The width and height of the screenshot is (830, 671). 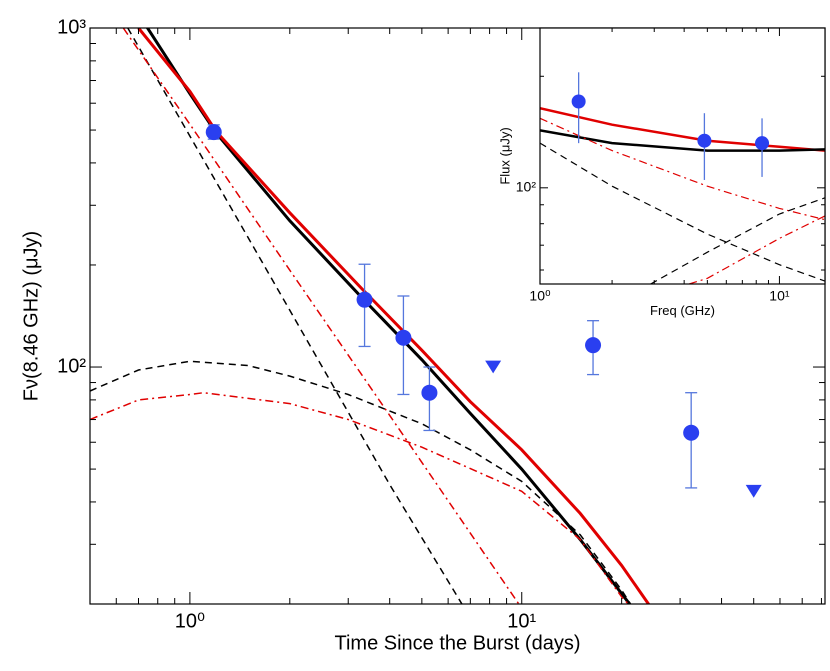 I want to click on plot-frame, so click(x=682, y=156).